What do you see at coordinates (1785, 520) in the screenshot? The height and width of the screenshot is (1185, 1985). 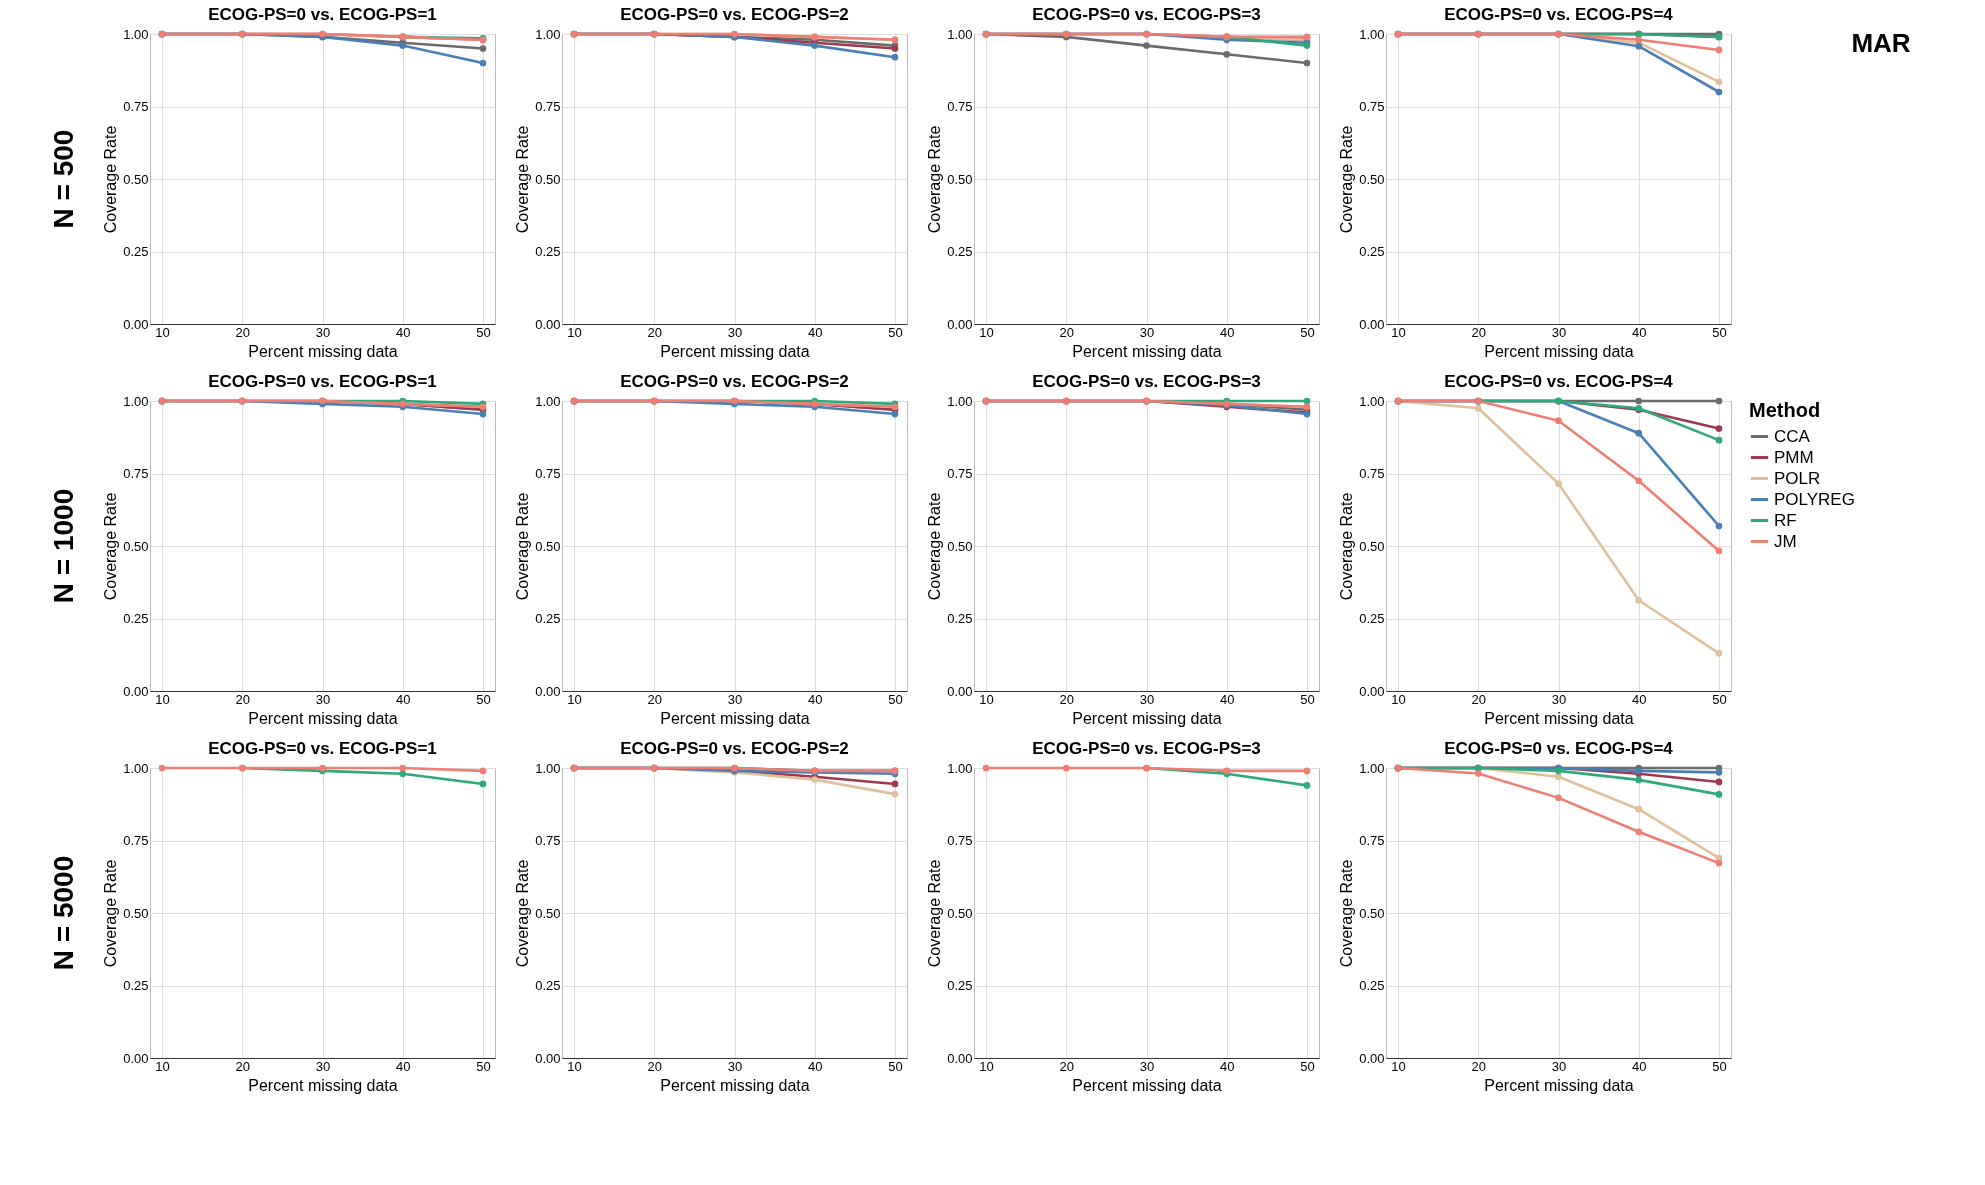 I see `legend-label: RF` at bounding box center [1785, 520].